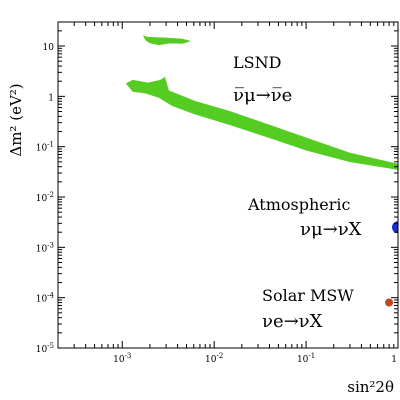 The image size is (400, 400). I want to click on lsnd-label: LSND, so click(257, 62).